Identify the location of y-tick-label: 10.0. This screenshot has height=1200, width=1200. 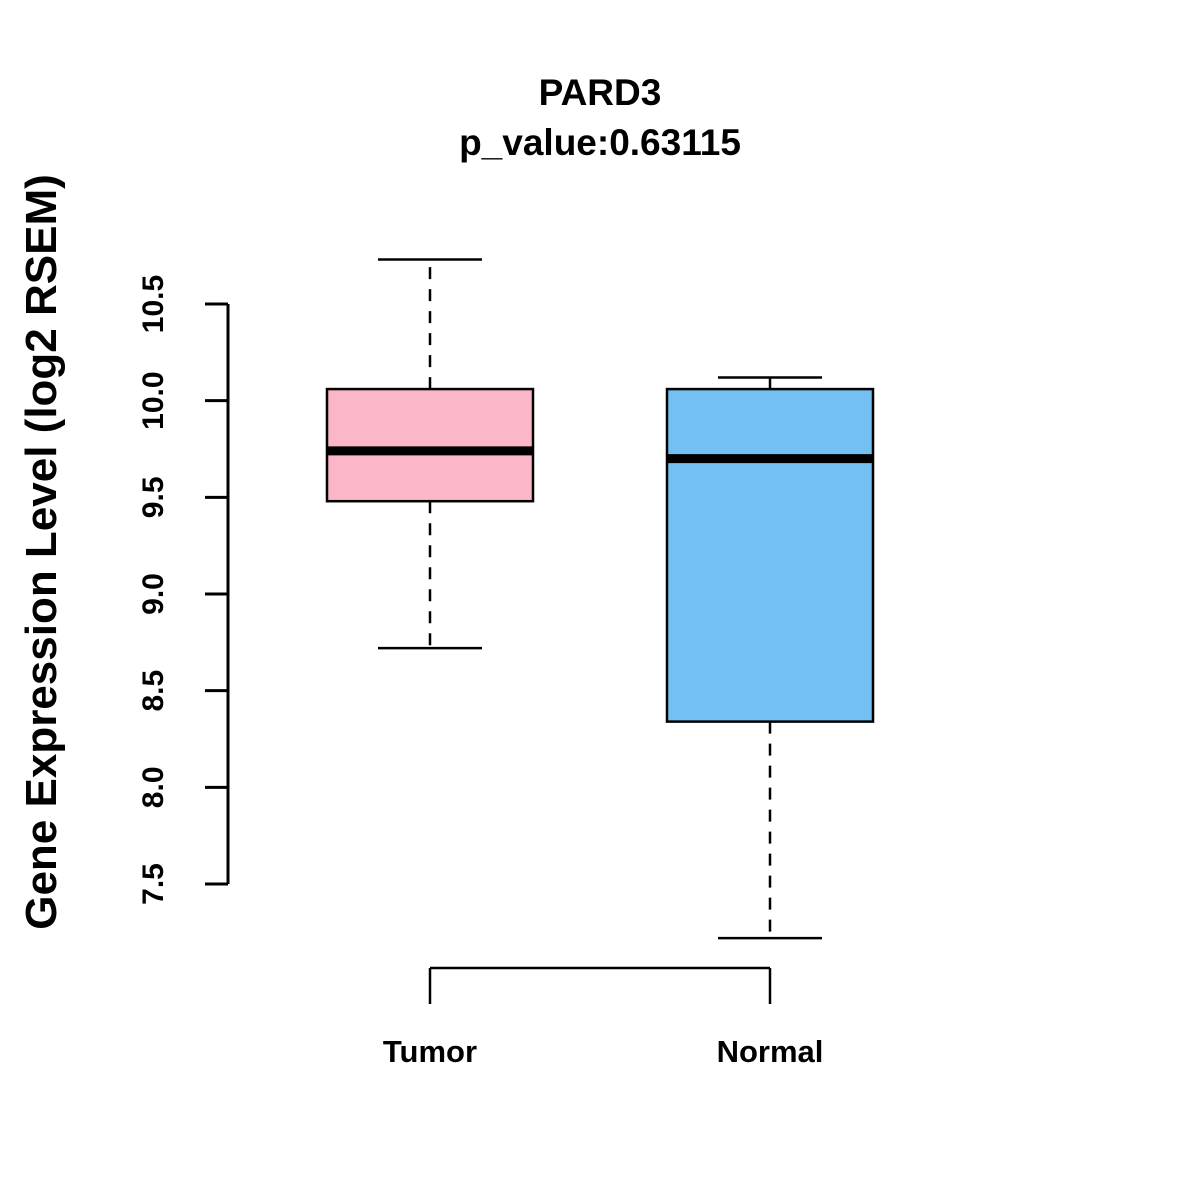
(153, 400).